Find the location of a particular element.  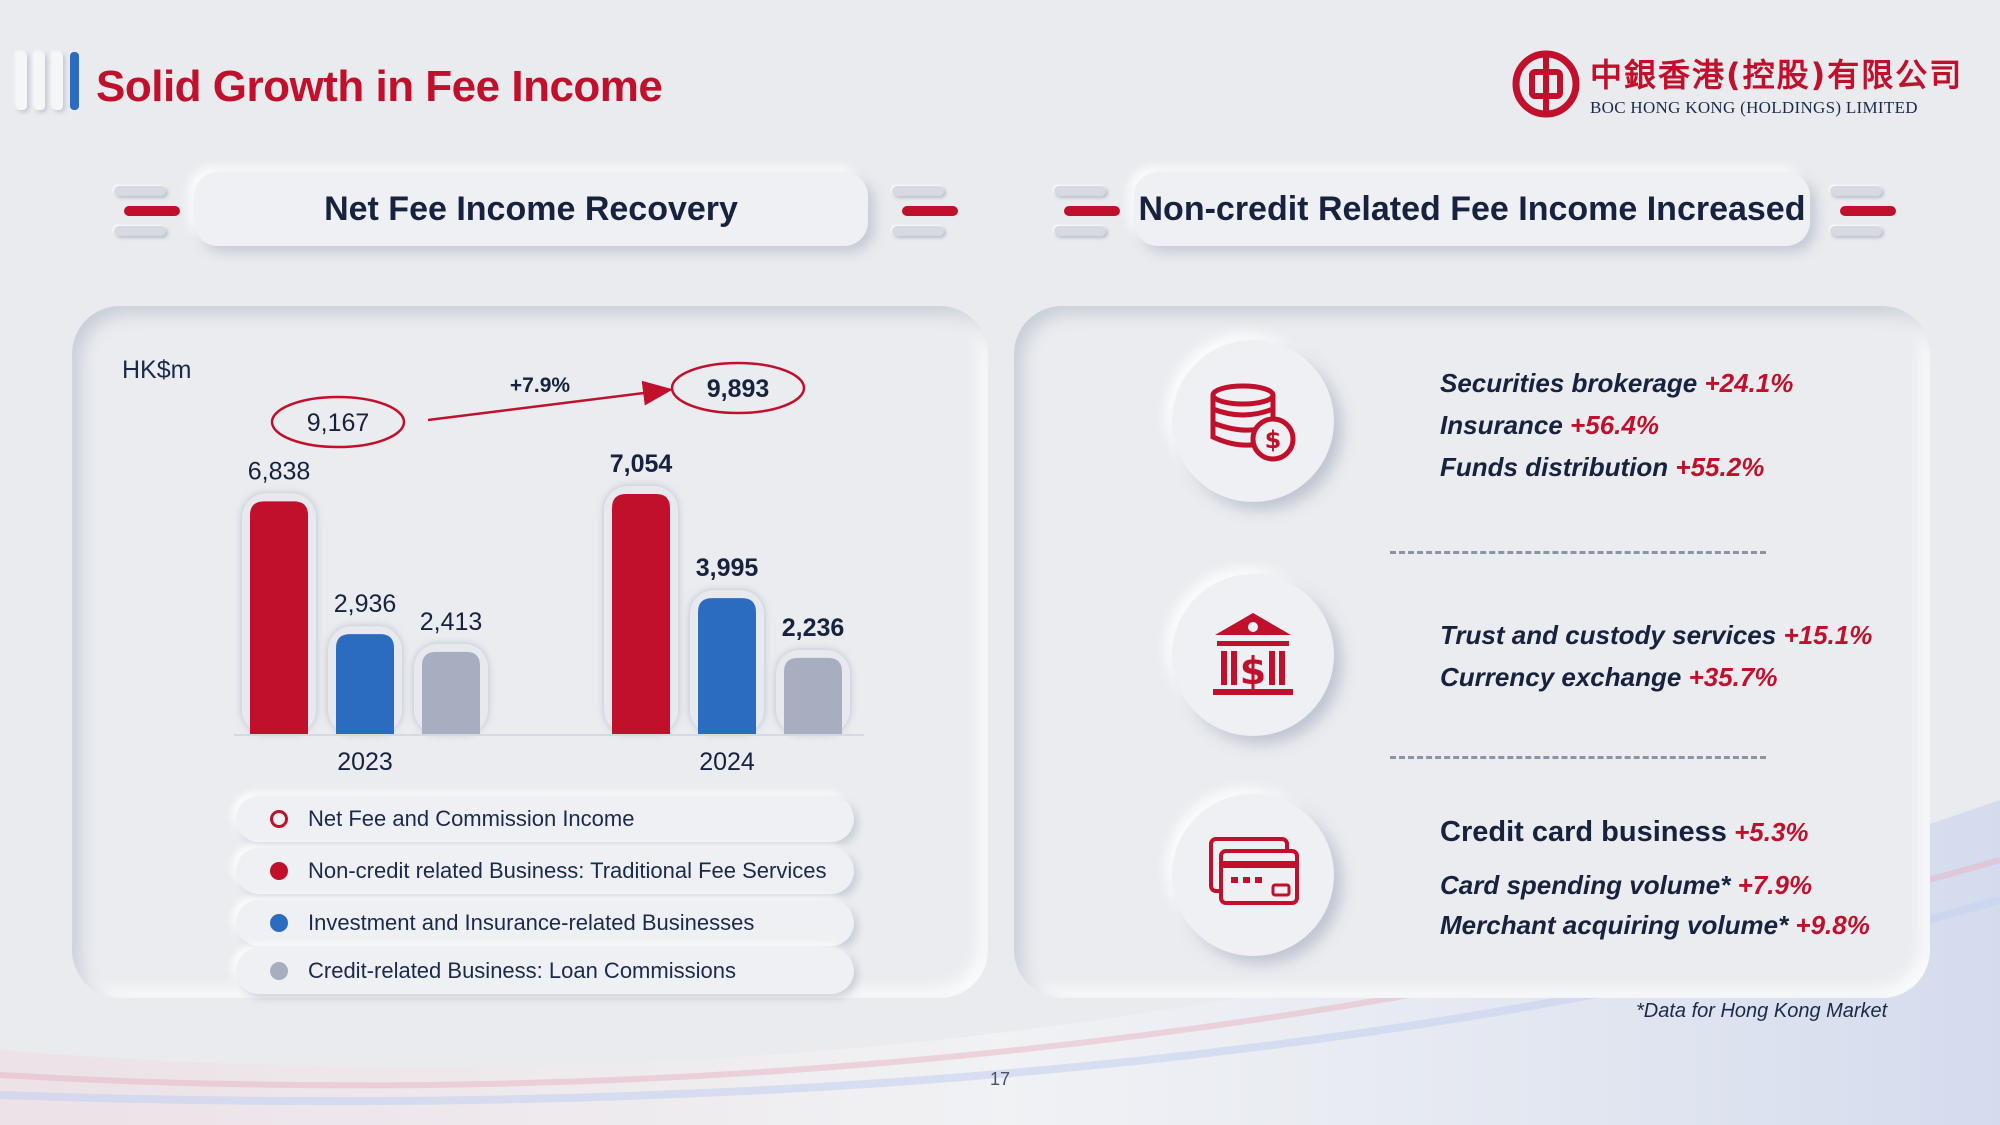

stat-text: Funds distribution is located at coordinates (1554, 467).